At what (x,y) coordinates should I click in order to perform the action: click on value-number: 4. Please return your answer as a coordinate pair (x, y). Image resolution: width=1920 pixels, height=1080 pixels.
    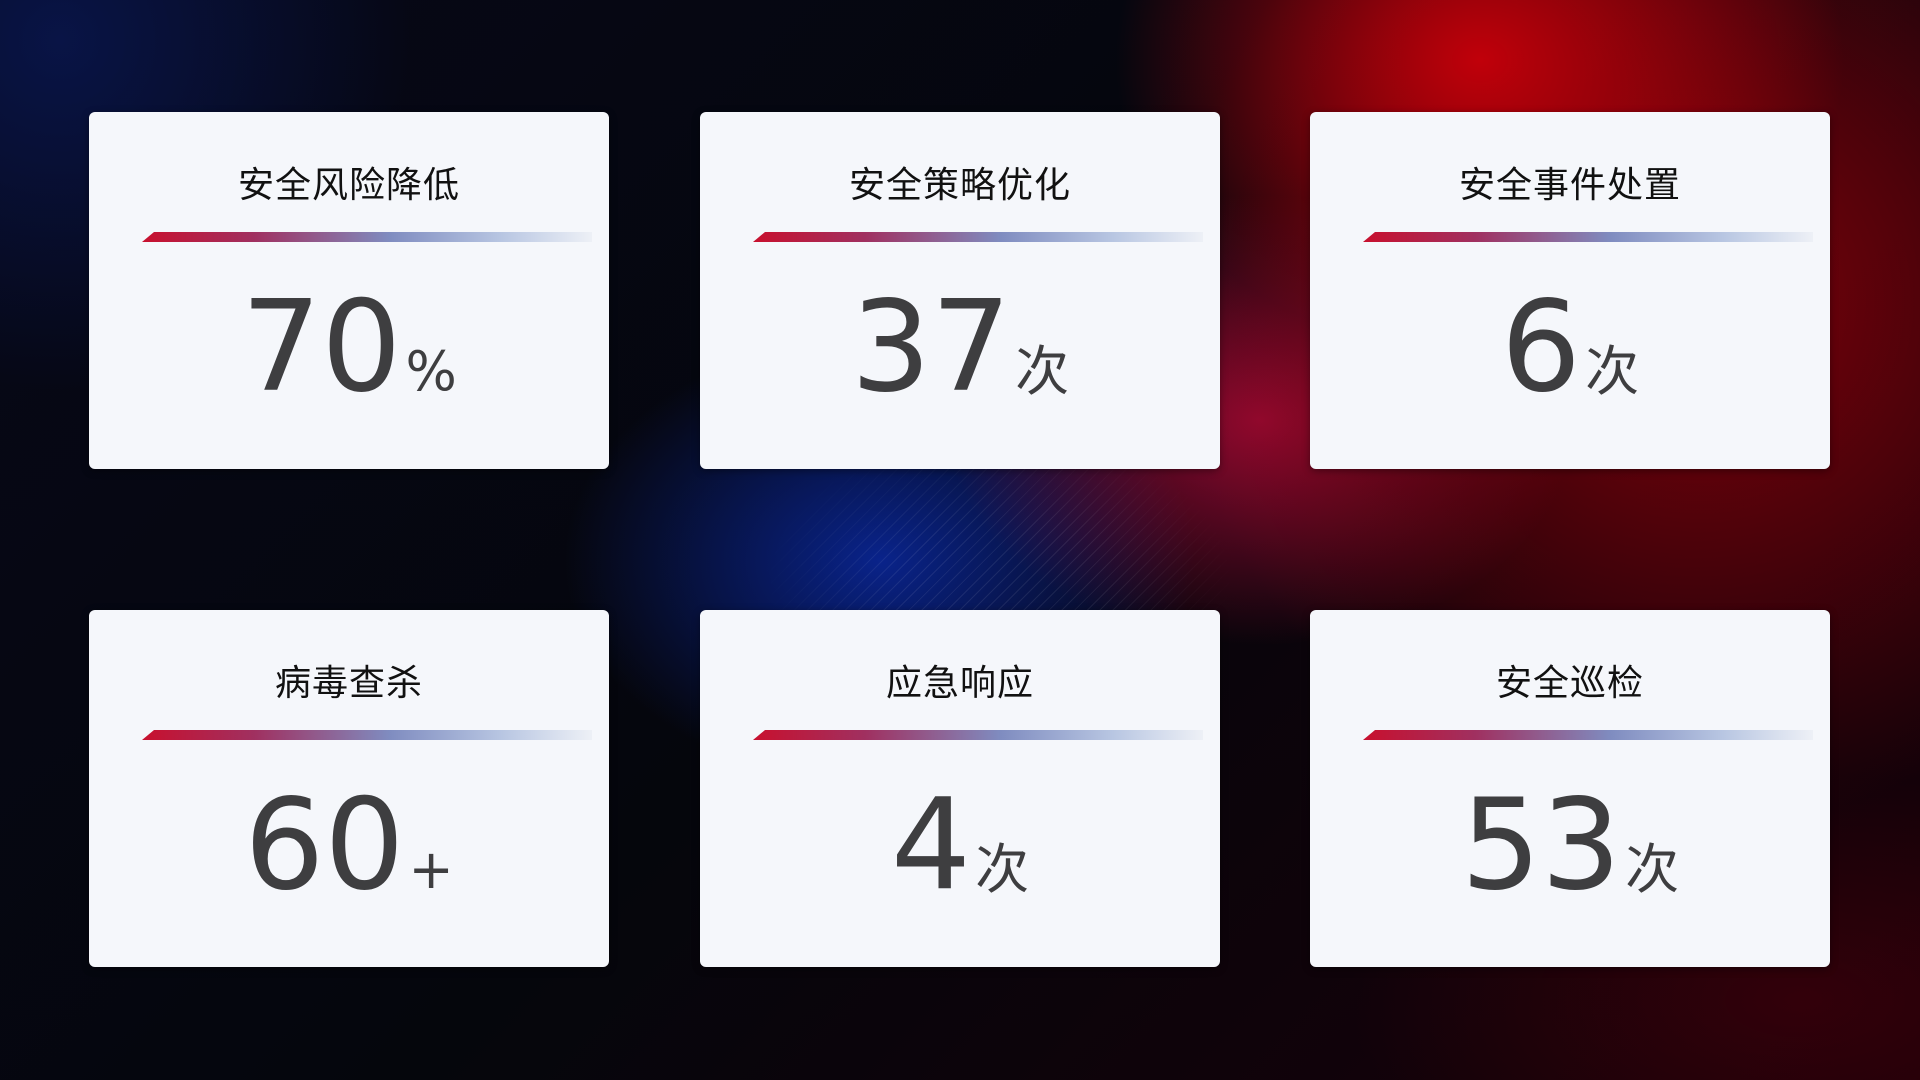
    Looking at the image, I should click on (931, 844).